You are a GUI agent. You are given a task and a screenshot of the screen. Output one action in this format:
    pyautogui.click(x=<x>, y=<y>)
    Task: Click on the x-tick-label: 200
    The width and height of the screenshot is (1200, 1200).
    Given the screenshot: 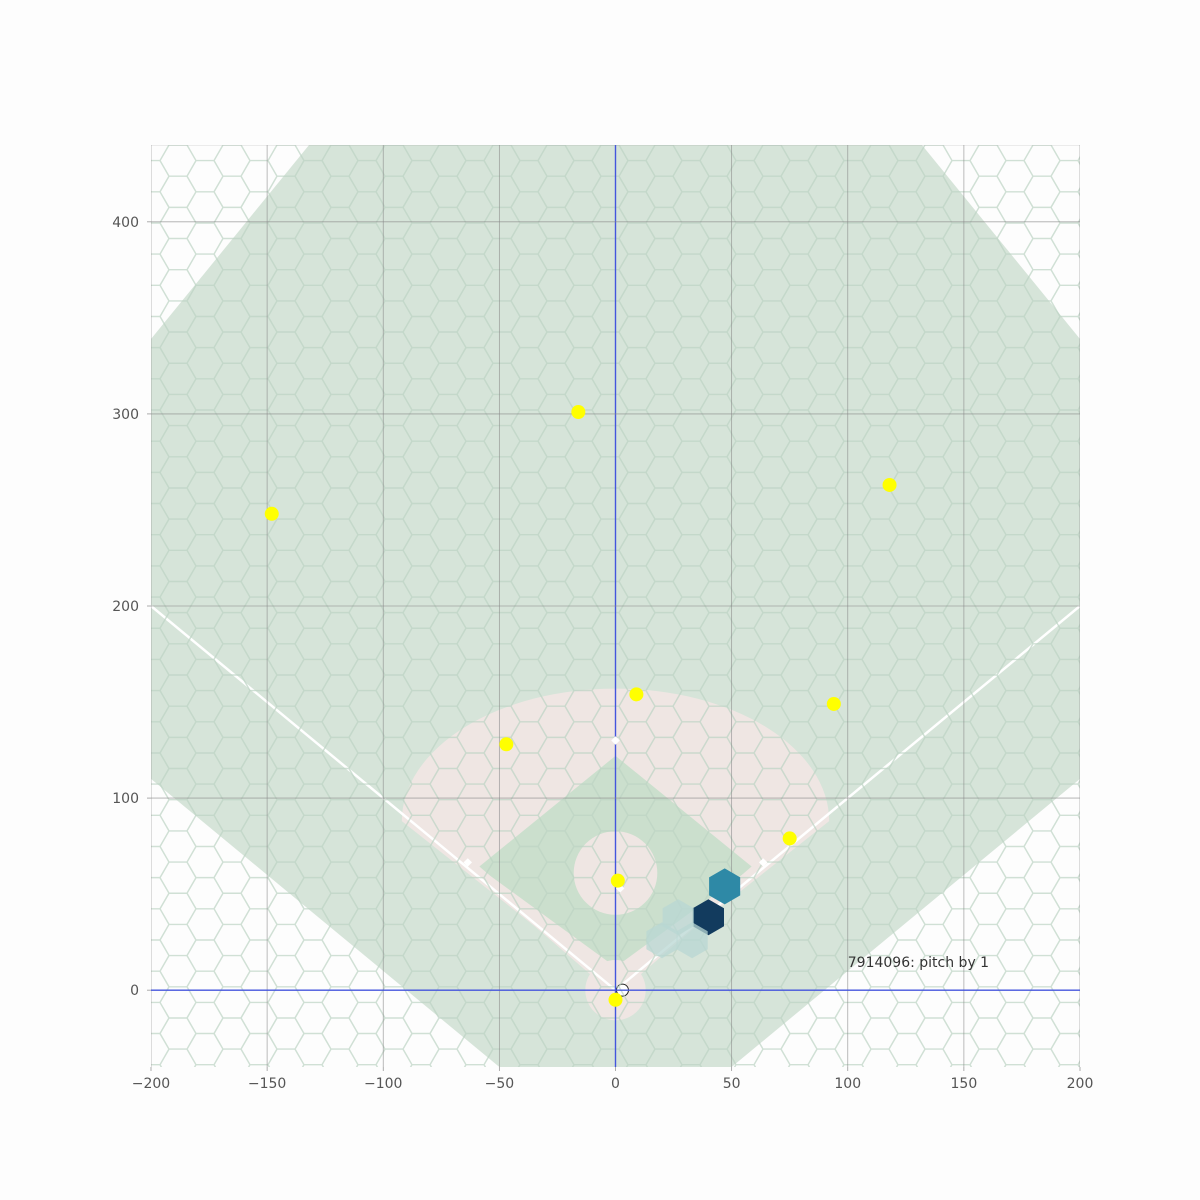 What is the action you would take?
    pyautogui.click(x=1080, y=1084)
    